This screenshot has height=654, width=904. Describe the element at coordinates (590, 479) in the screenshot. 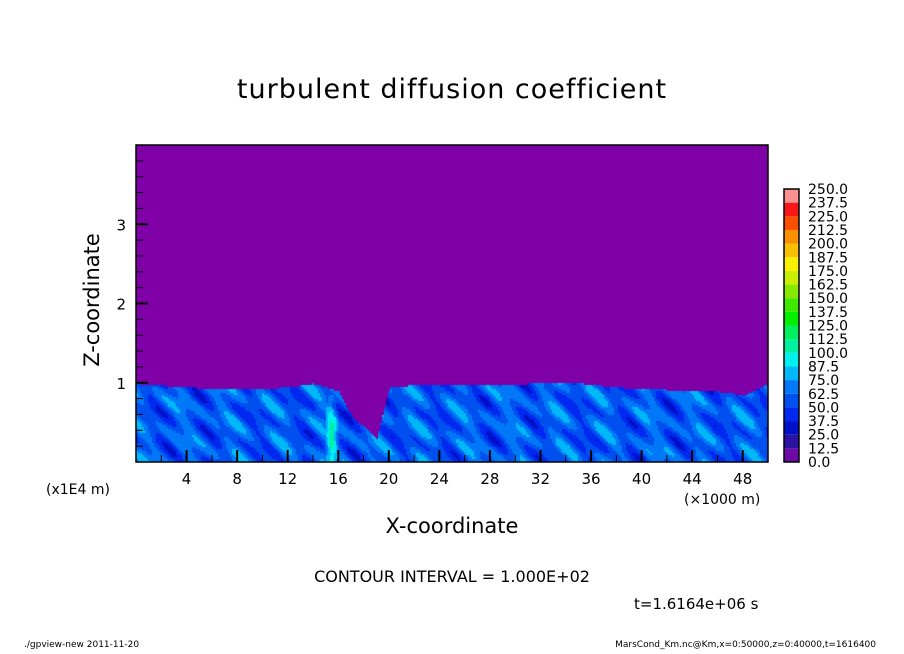

I see `x-tick-label: 36` at that location.